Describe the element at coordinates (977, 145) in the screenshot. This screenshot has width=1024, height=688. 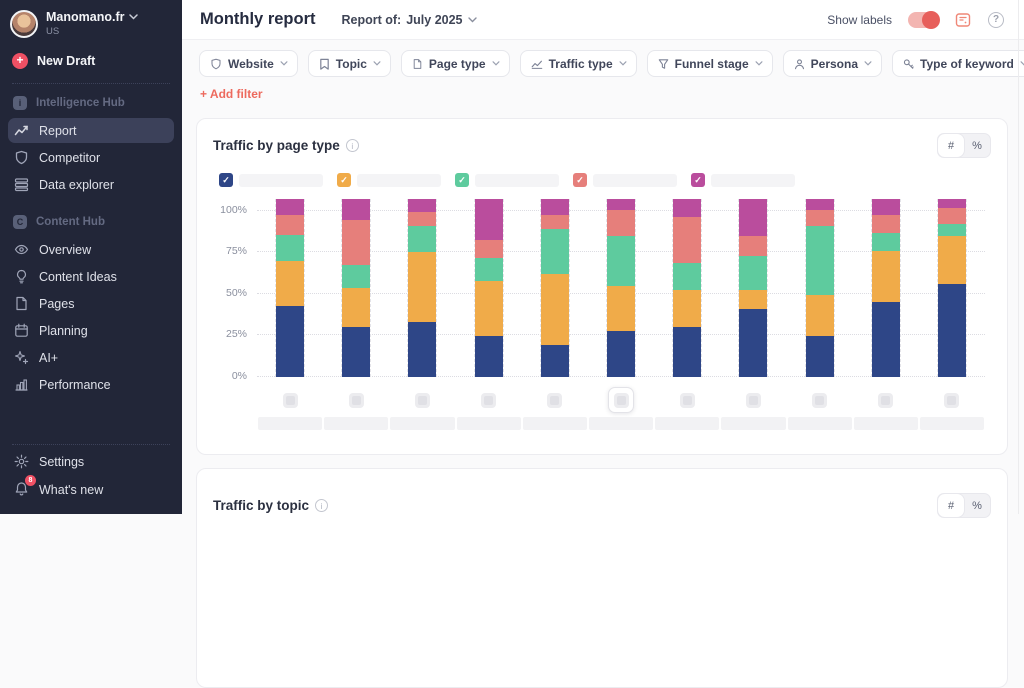
I see `unit-percent-button: %` at that location.